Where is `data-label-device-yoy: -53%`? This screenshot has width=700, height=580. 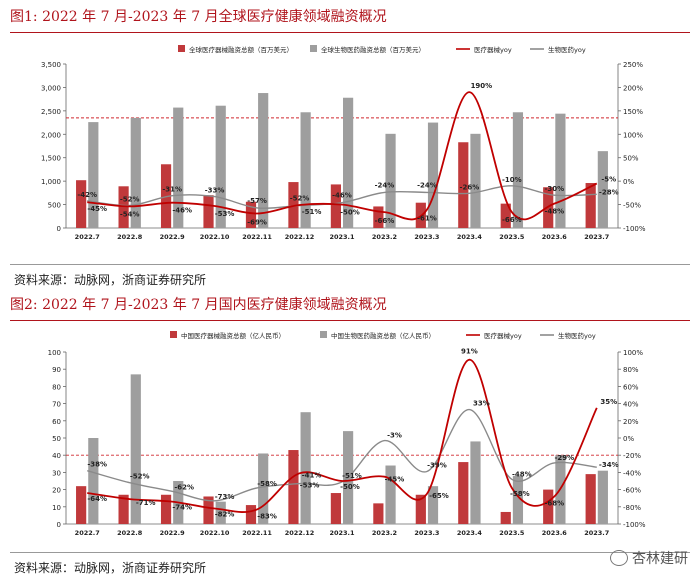
data-label-device-yoy: -53% is located at coordinates (225, 214).